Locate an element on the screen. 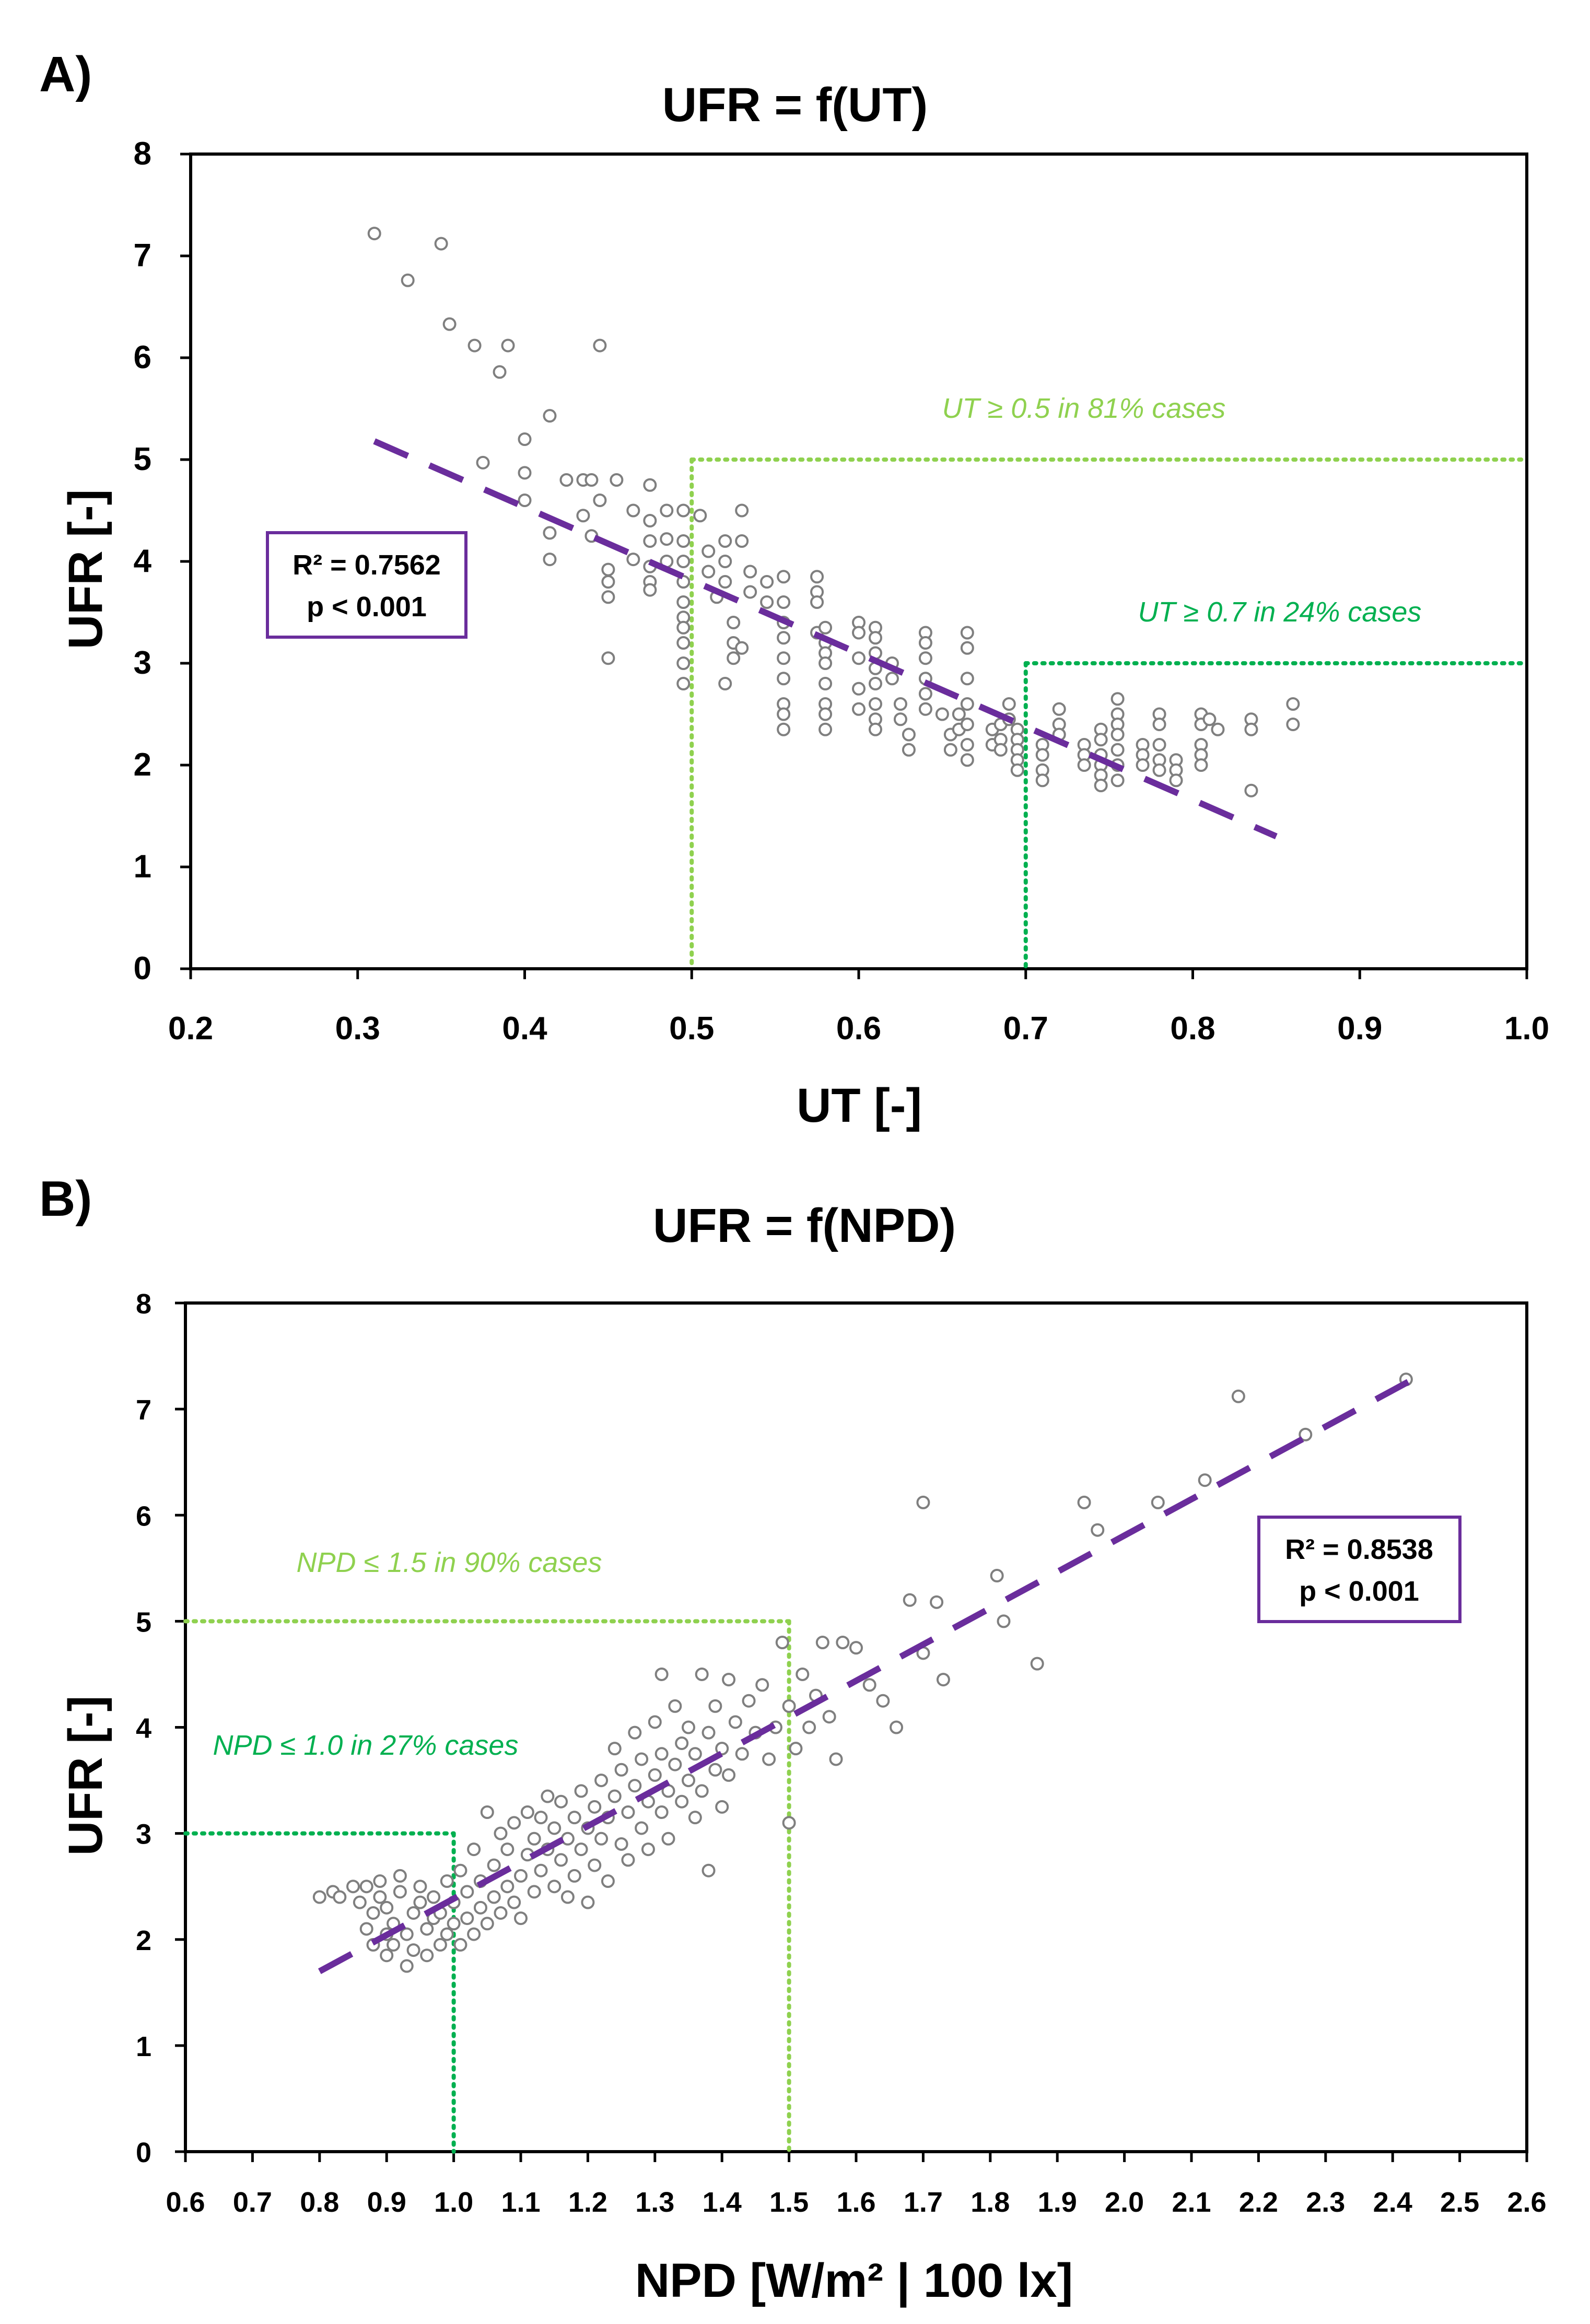 The height and width of the screenshot is (2324, 1590). panel-a-threshold-note-2: UT ≥ 0.7 in 24% cases is located at coordinates (1280, 612).